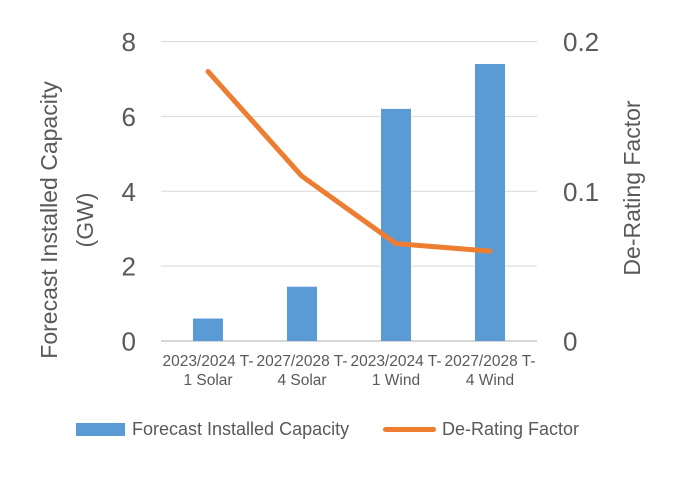 The height and width of the screenshot is (489, 680). Describe the element at coordinates (129, 42) in the screenshot. I see `left-axis-tick-label: 8` at that location.